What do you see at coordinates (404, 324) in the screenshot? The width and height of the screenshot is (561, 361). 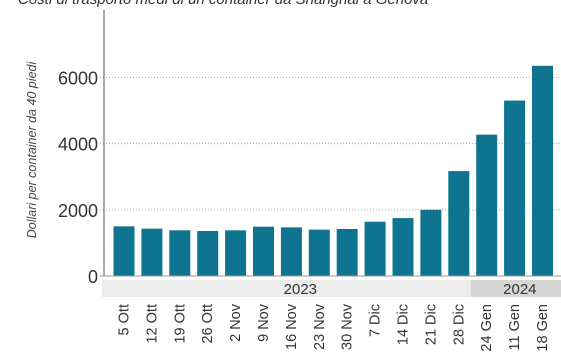 I see `x-tick-label: 14 Dic` at bounding box center [404, 324].